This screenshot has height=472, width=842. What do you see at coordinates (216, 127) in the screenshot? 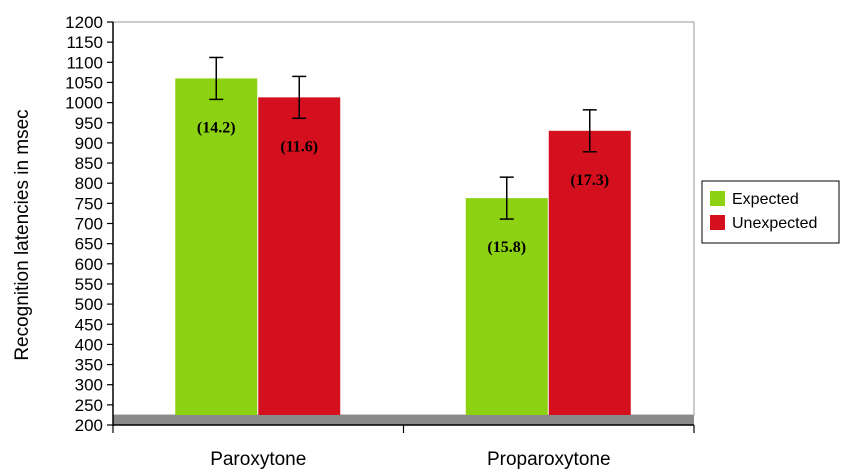
I see `data-label: (14.2)` at bounding box center [216, 127].